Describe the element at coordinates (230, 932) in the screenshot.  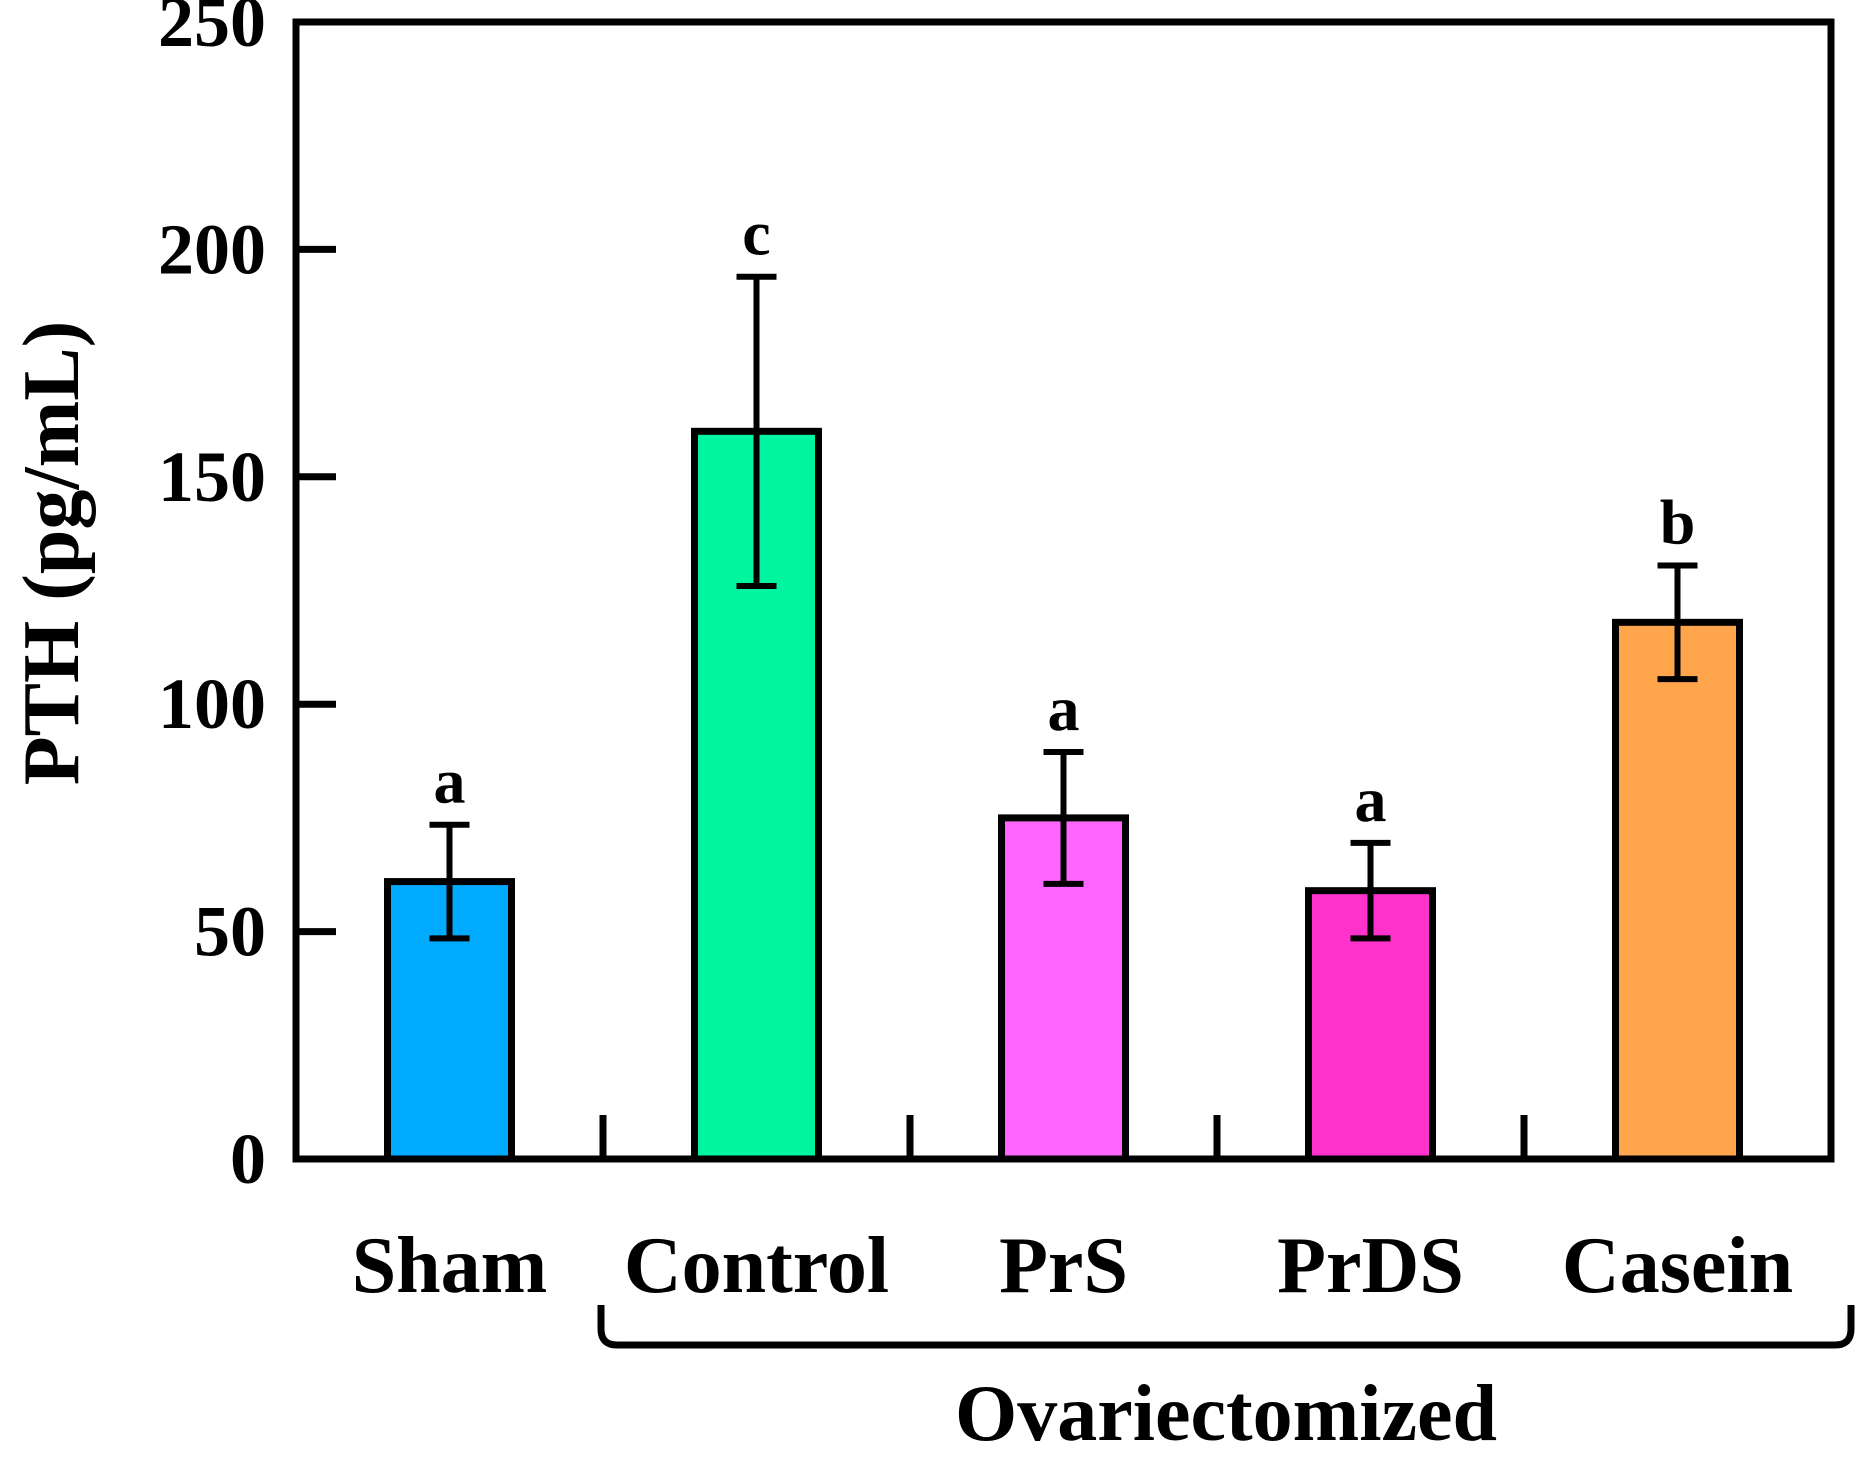
I see `y-tick-label: 50` at that location.